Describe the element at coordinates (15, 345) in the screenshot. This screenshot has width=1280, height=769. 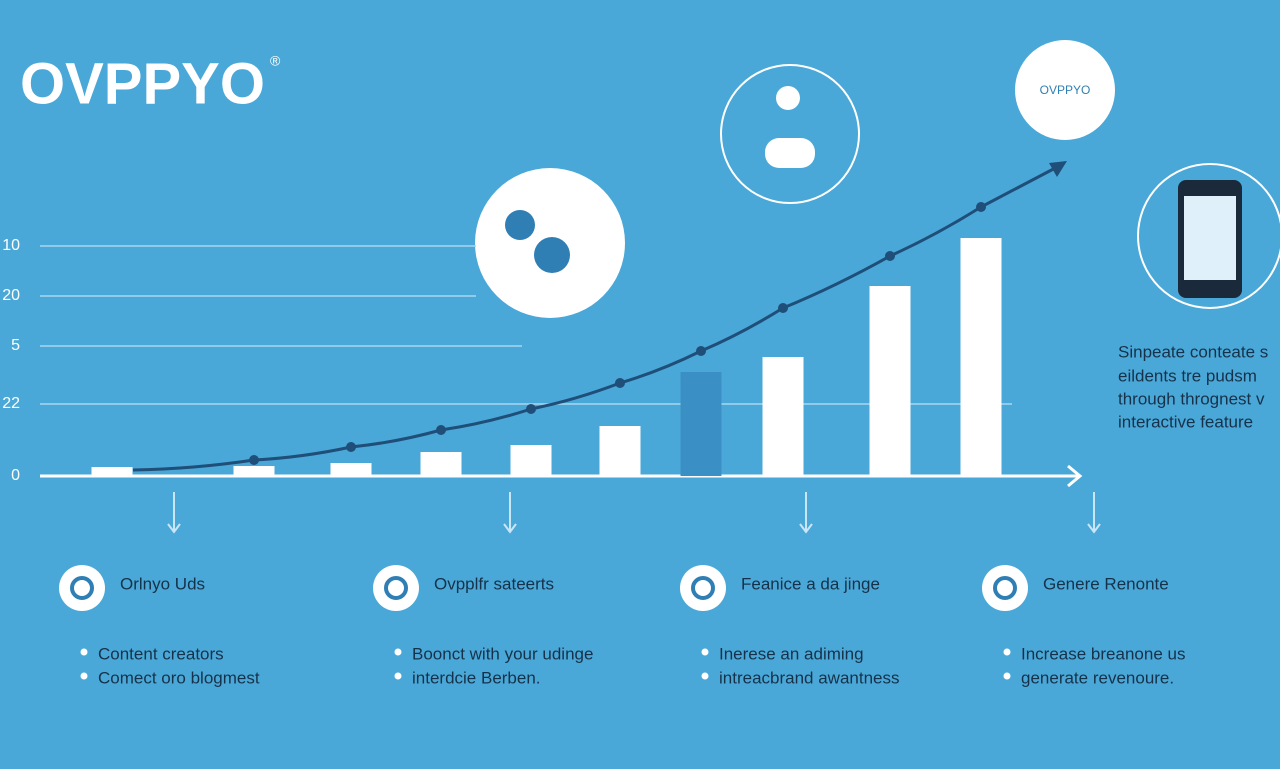
I see `y-axis-label: 5` at that location.